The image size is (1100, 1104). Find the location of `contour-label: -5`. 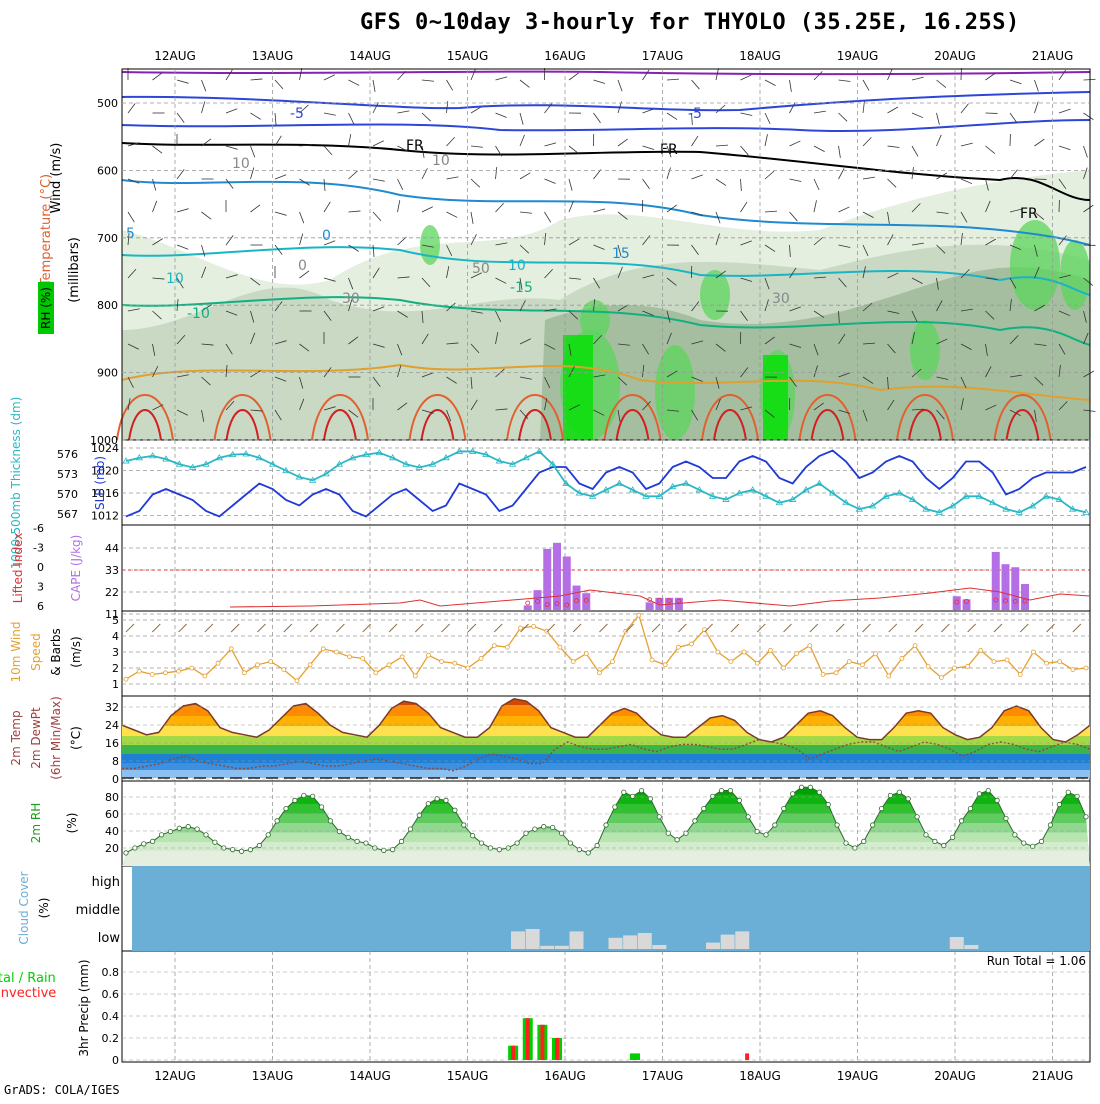

contour-label: -5 is located at coordinates (297, 114).